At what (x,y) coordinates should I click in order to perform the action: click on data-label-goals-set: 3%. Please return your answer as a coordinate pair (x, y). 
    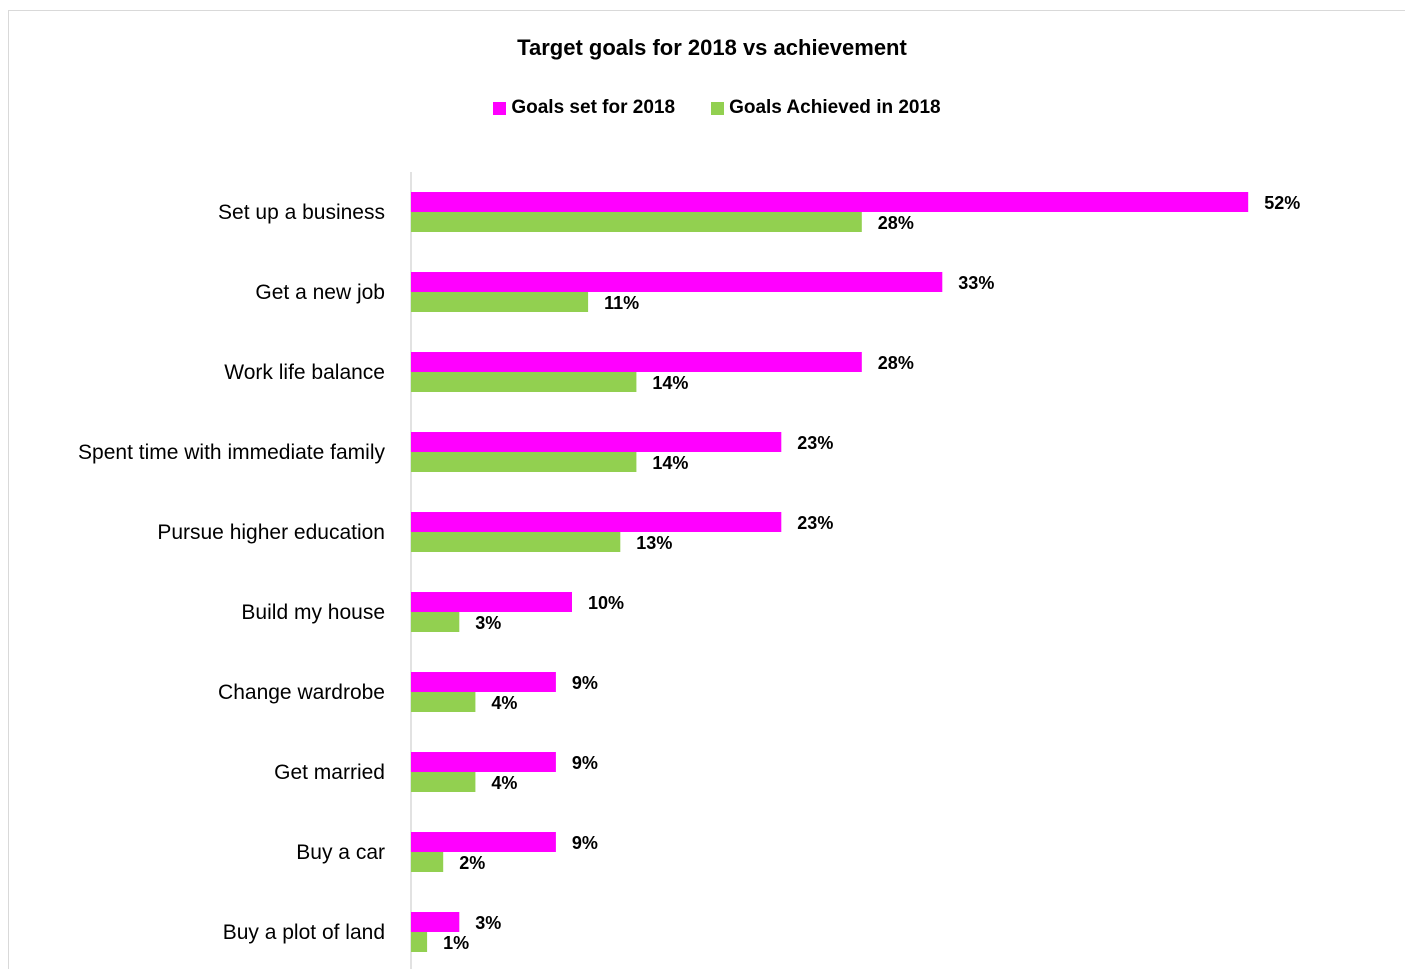
    Looking at the image, I should click on (488, 923).